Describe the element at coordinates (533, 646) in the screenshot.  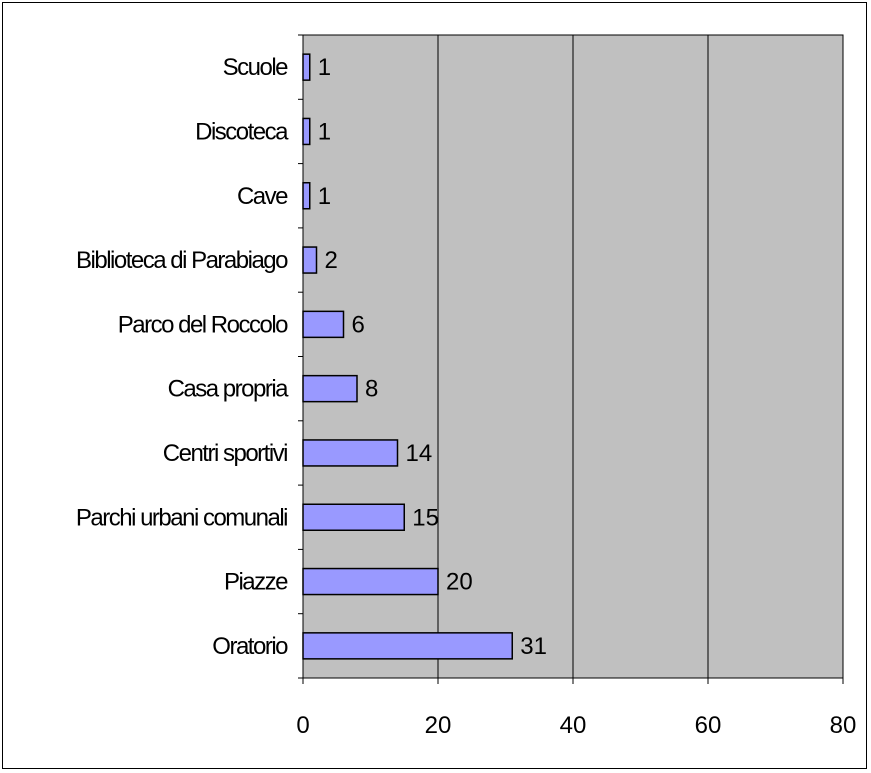
I see `data-label: 31` at that location.